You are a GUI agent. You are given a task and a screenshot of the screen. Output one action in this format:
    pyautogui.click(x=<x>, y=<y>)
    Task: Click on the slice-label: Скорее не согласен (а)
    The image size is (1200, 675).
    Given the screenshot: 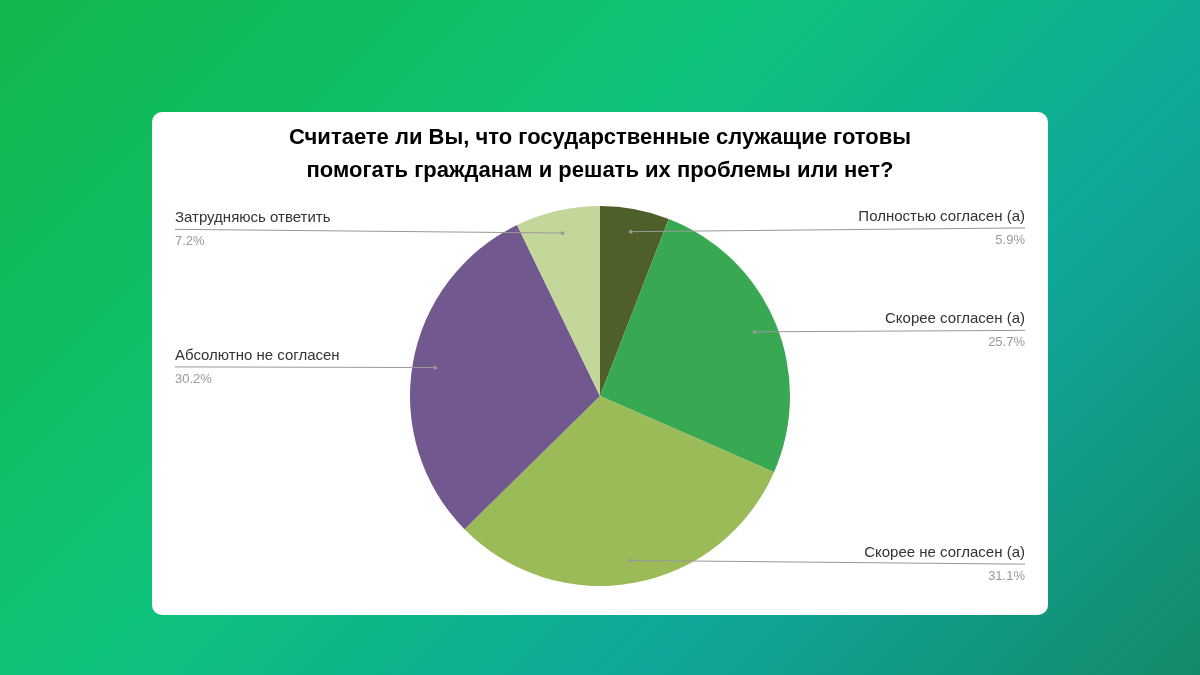 What is the action you would take?
    pyautogui.click(x=944, y=552)
    